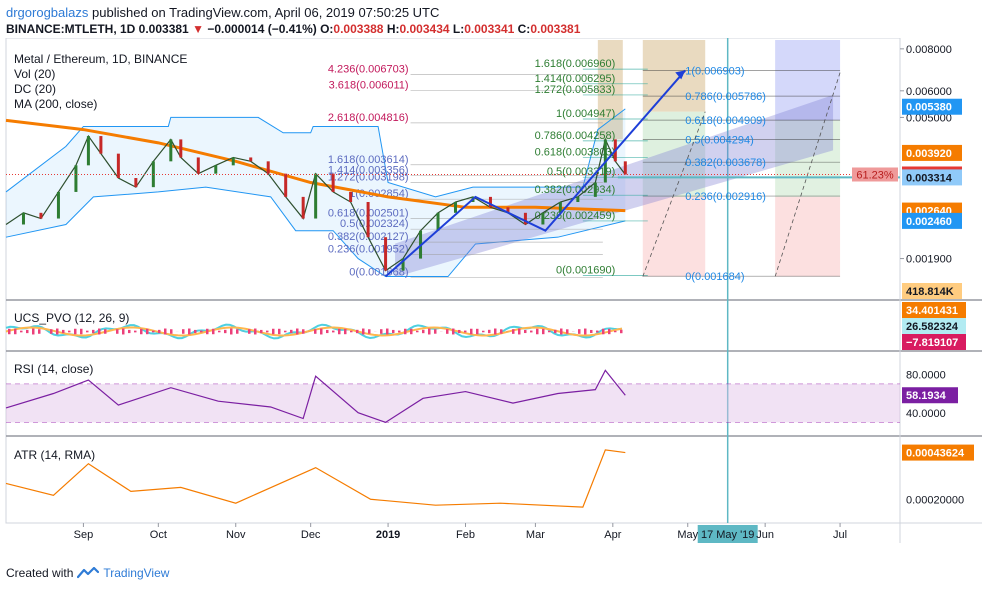 The image size is (982, 589). I want to click on rsi-line, so click(315, 396).